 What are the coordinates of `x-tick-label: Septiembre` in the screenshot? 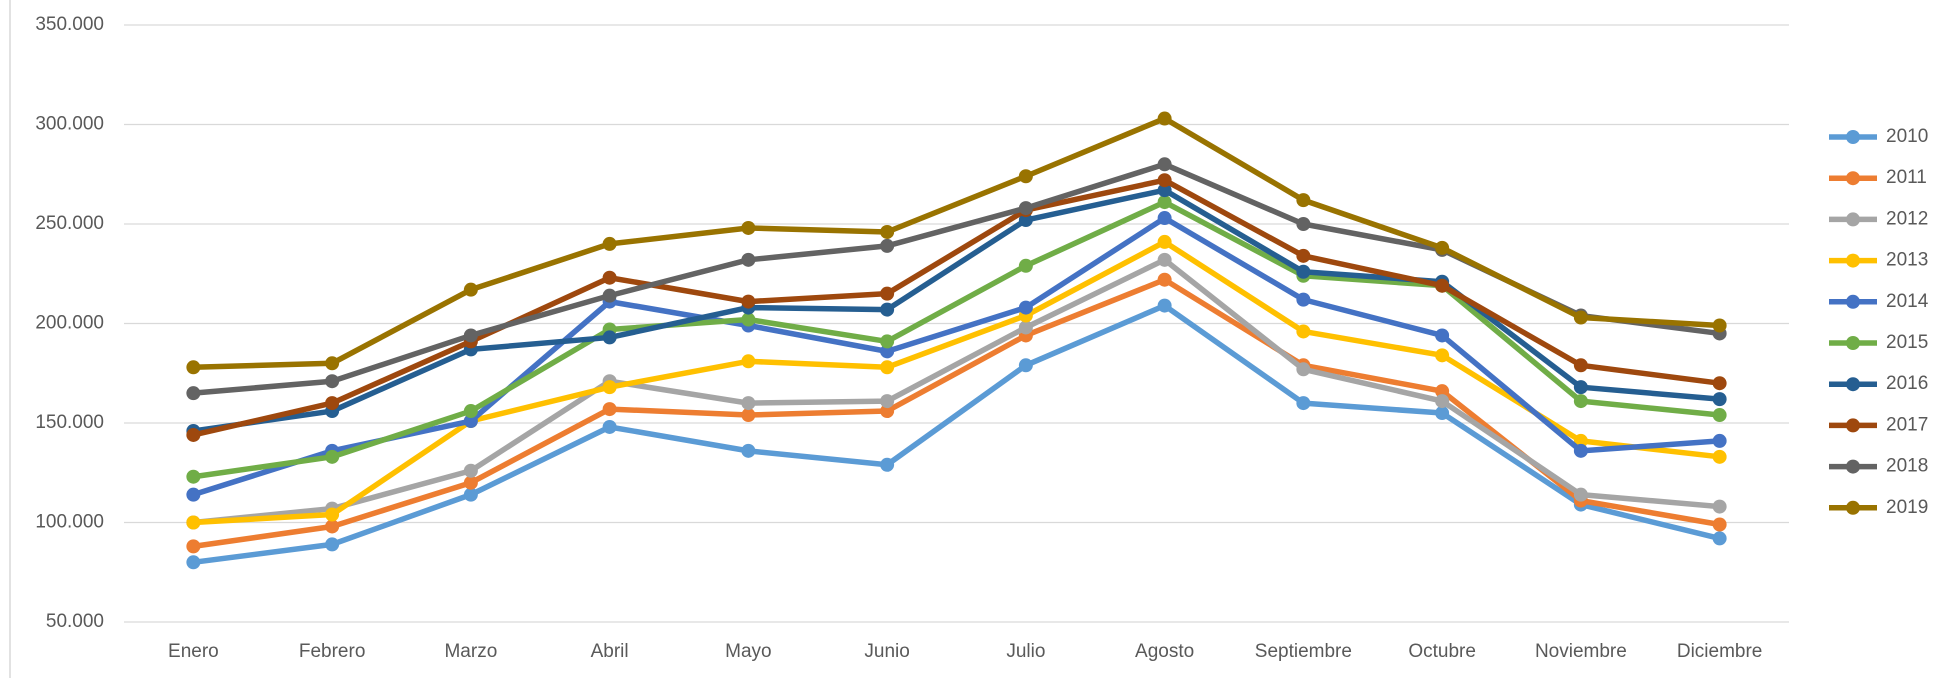 It's located at (1303, 651).